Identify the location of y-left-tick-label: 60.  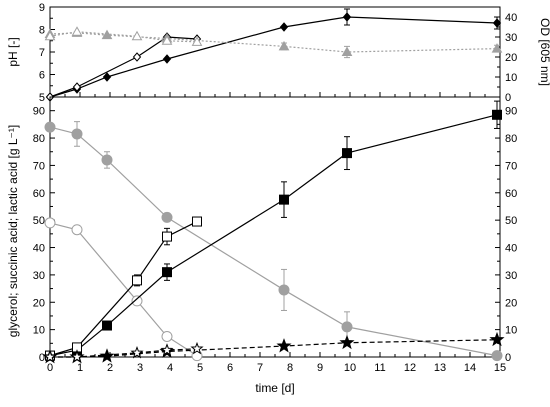
(39, 194).